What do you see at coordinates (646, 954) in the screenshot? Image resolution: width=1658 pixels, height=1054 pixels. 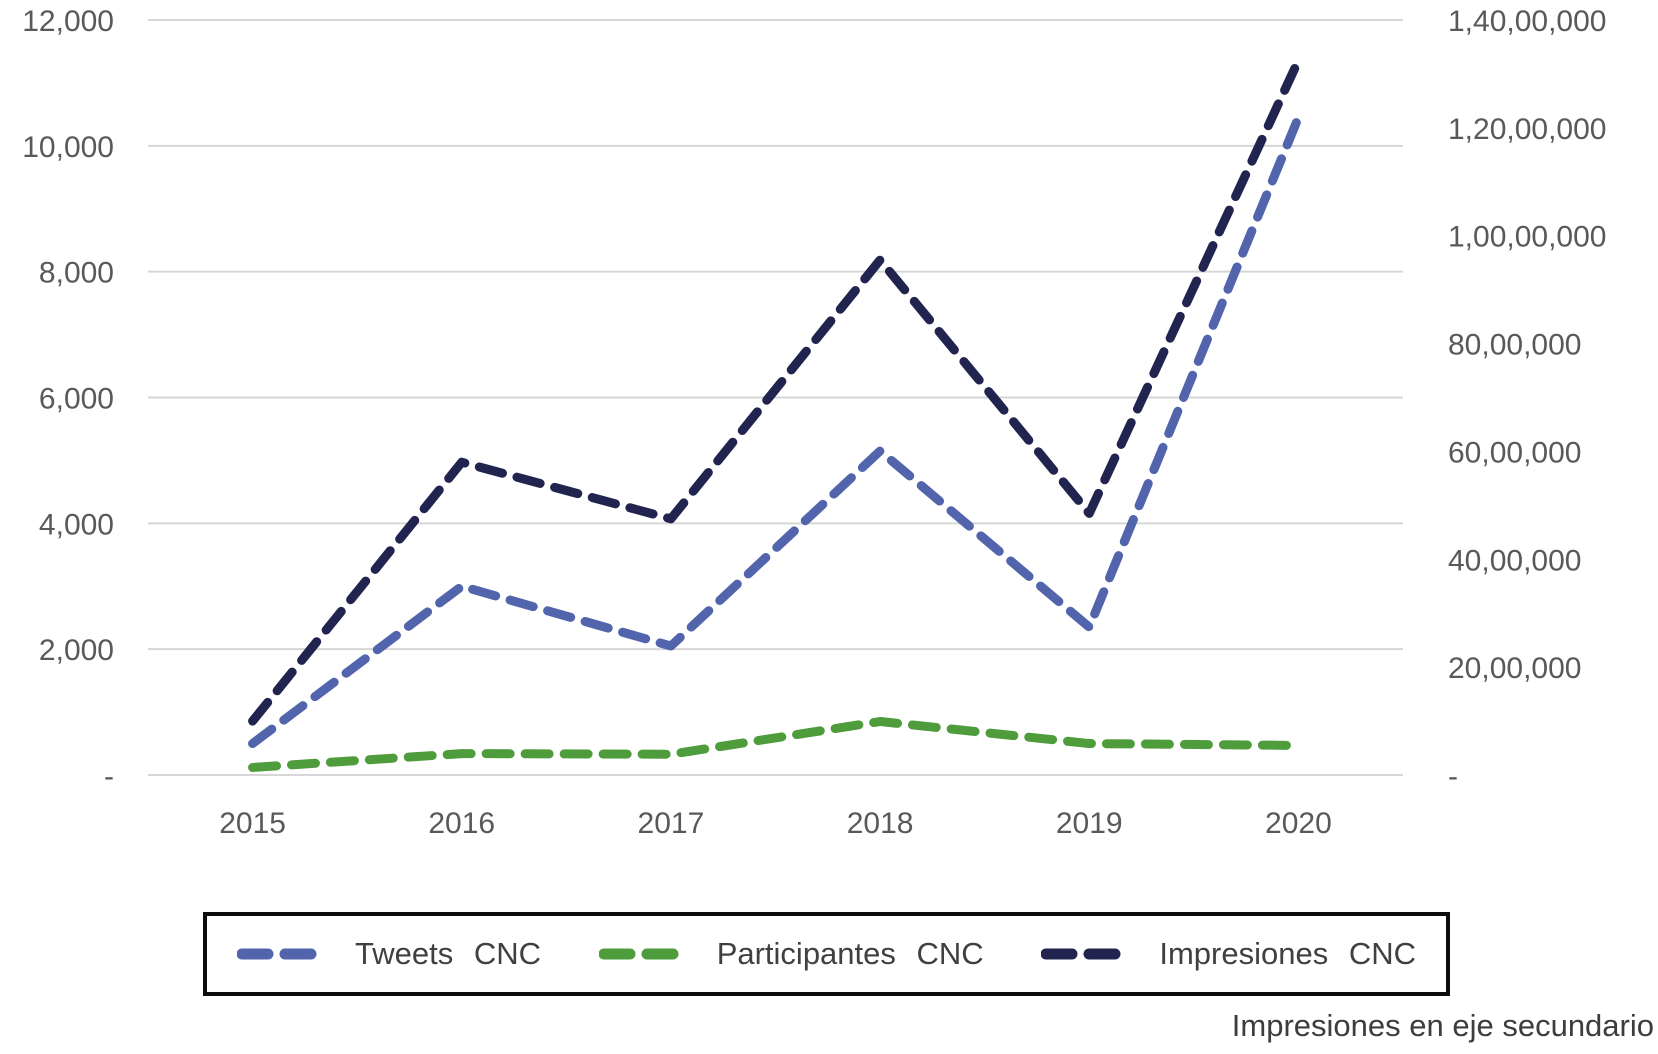 I see `participantes-dash-swatch-icon` at bounding box center [646, 954].